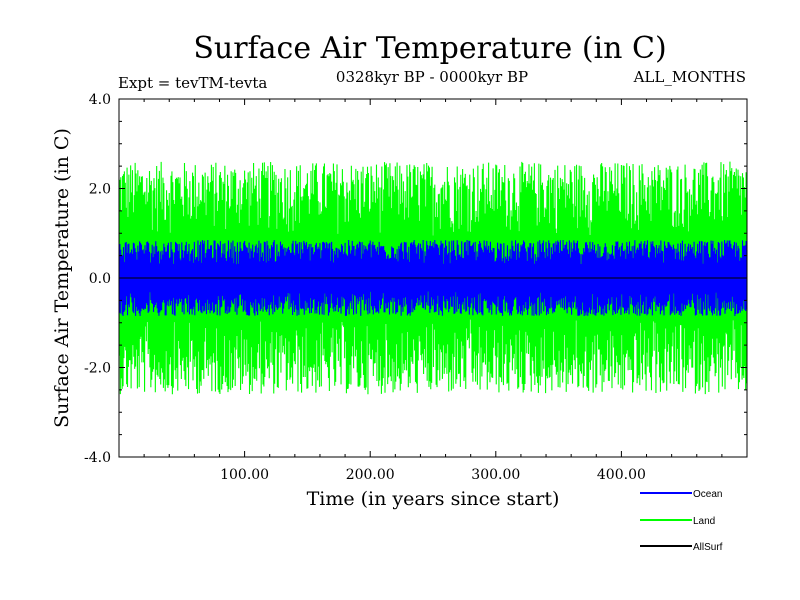 The height and width of the screenshot is (600, 800). I want to click on x-tick-label: 200.00, so click(370, 475).